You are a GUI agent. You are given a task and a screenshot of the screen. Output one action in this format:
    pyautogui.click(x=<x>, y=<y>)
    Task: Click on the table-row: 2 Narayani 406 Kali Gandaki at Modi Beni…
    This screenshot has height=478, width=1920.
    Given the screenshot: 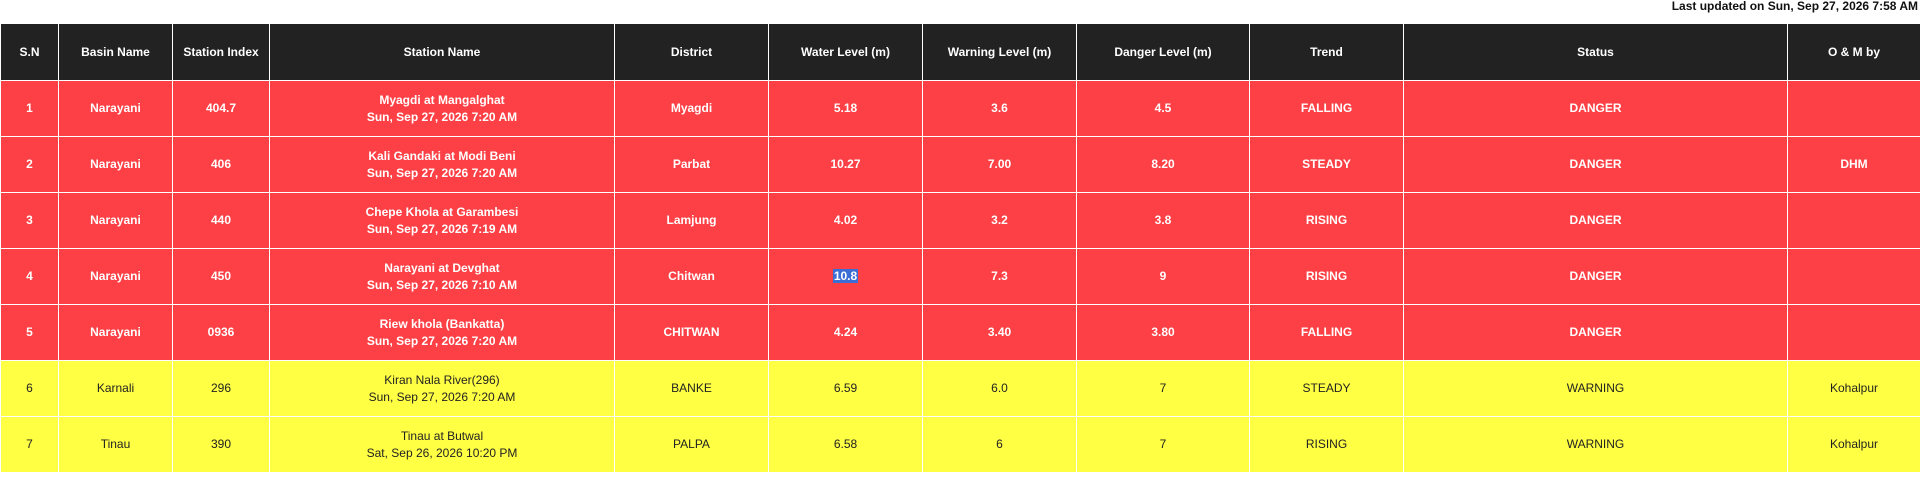 What is the action you would take?
    pyautogui.click(x=960, y=164)
    